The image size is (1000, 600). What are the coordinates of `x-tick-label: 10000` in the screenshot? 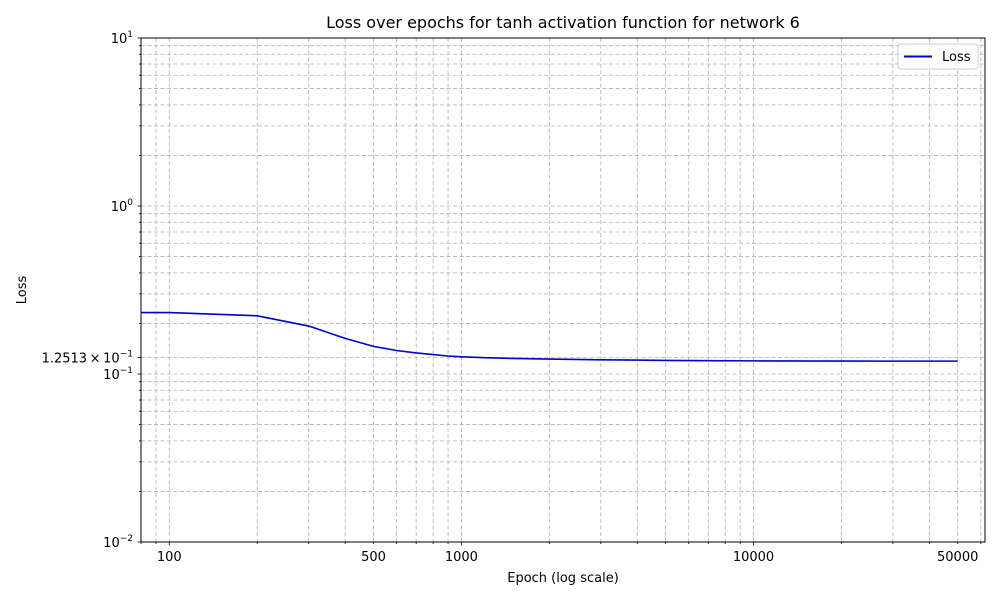 It's located at (753, 557).